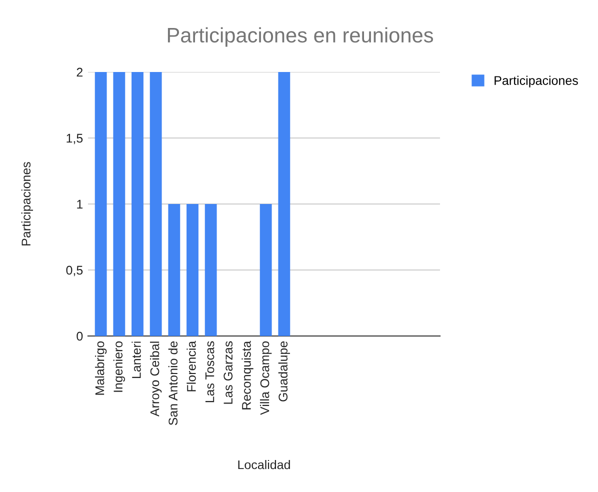 Image resolution: width=598 pixels, height=492 pixels. Describe the element at coordinates (156, 379) in the screenshot. I see `x-tick-label: Arroyo Ceibal` at that location.